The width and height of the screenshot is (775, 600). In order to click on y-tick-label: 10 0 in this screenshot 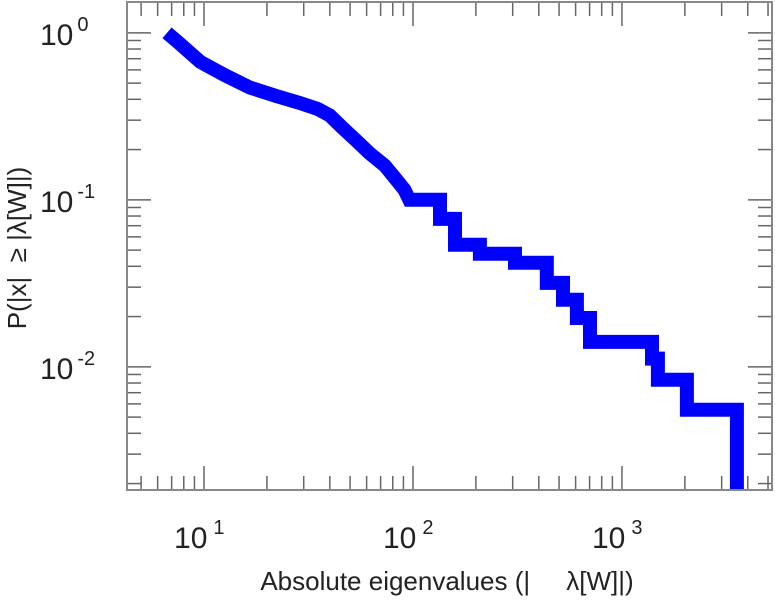, I will do `click(64, 33)`.